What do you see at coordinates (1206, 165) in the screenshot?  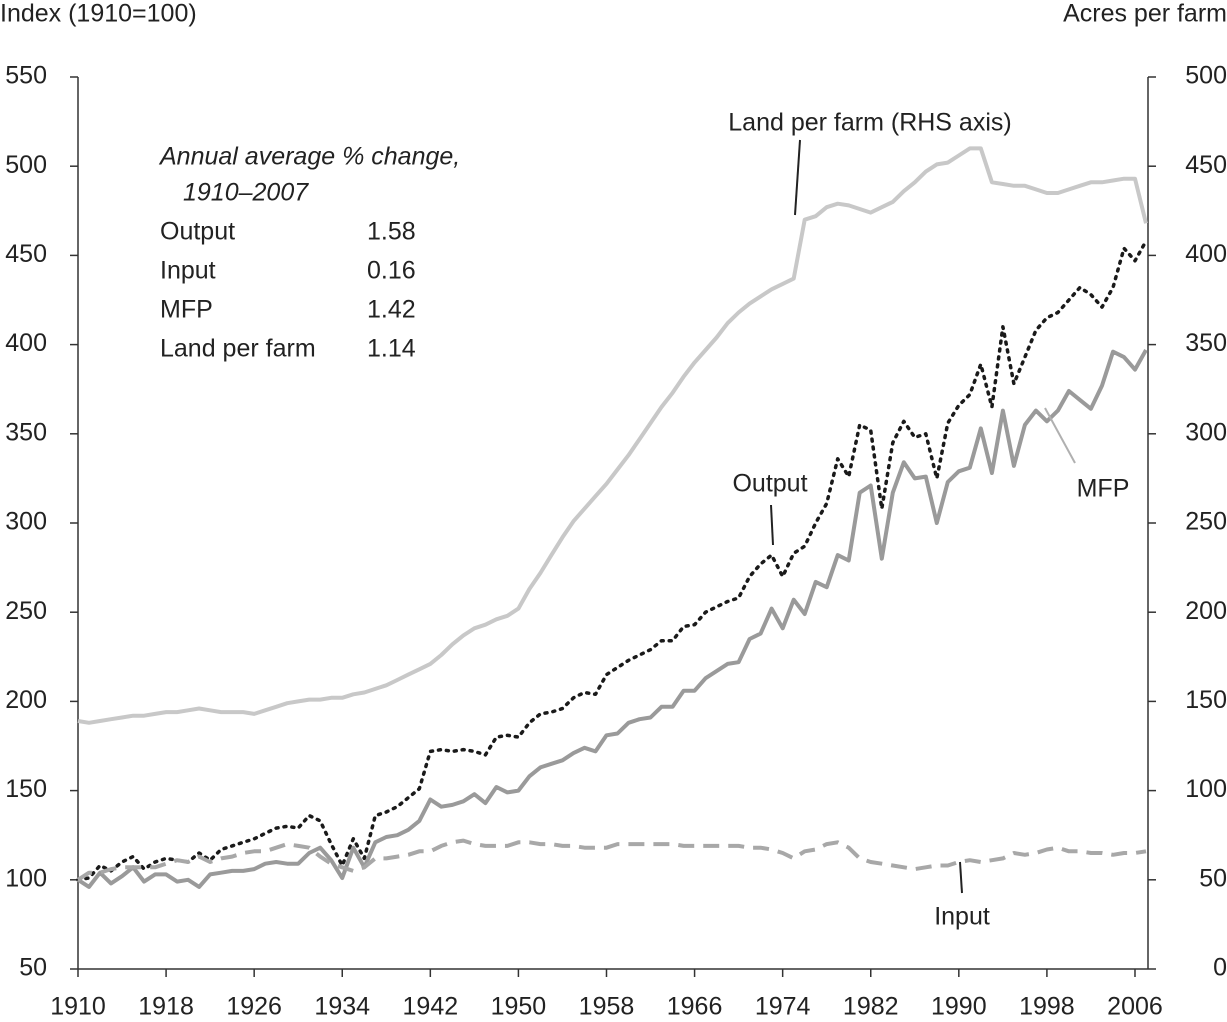 I see `y2-tick-label: 450` at bounding box center [1206, 165].